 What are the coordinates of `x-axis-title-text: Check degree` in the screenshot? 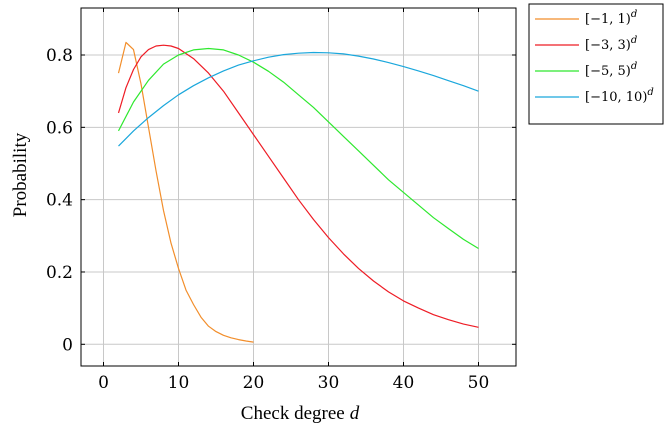 It's located at (293, 413).